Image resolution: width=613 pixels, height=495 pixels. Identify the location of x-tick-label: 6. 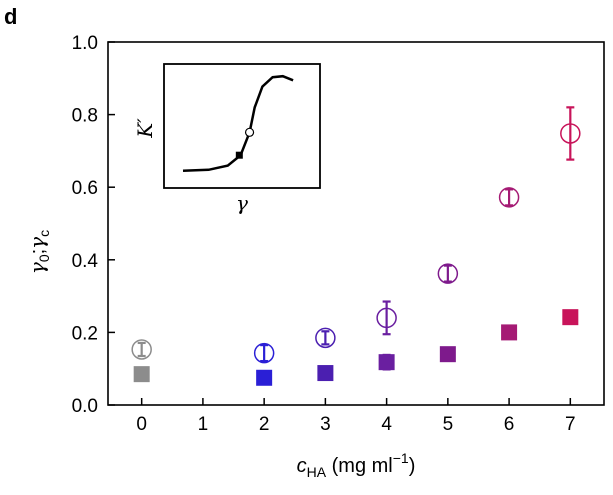
(509, 424).